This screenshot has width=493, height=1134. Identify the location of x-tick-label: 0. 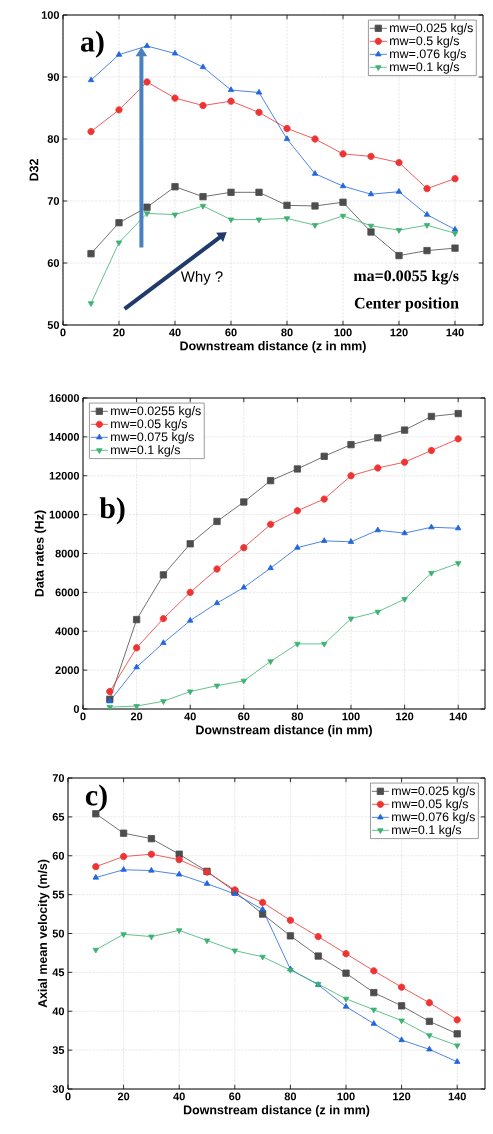
(83, 716).